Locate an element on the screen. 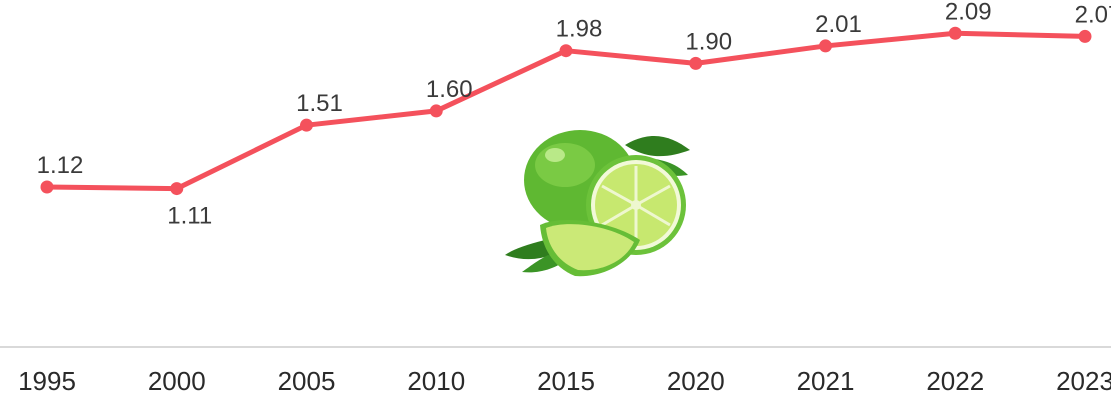 Image resolution: width=1111 pixels, height=394 pixels. data-label: 1.90 is located at coordinates (708, 41).